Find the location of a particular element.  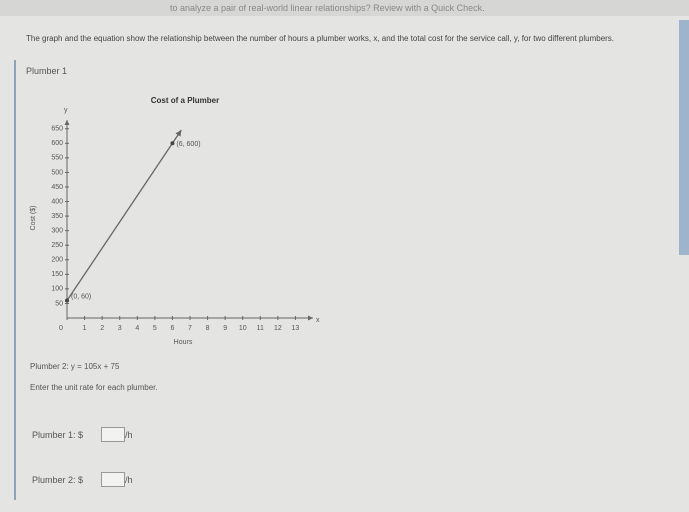

y-tick-label: 500 is located at coordinates (57, 172).